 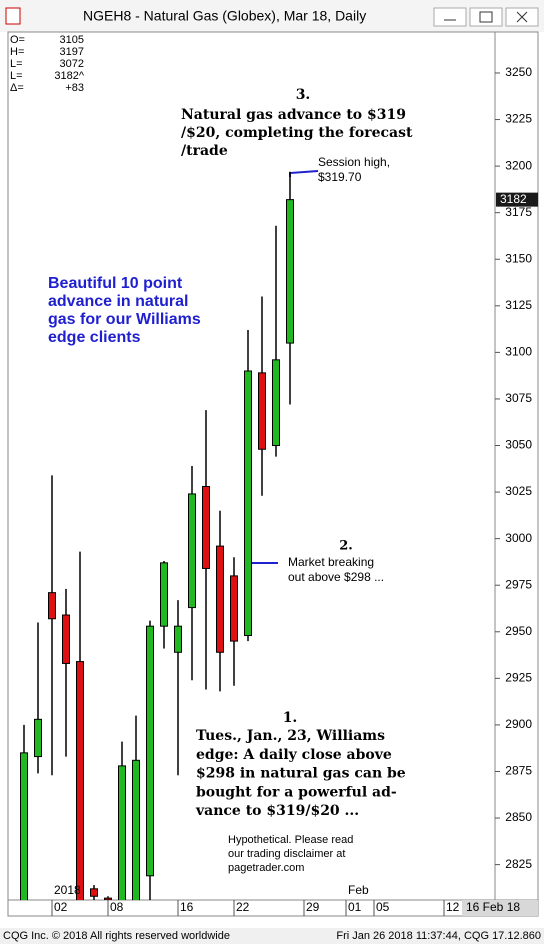 I want to click on y-tick-label: 3150, so click(x=518, y=258).